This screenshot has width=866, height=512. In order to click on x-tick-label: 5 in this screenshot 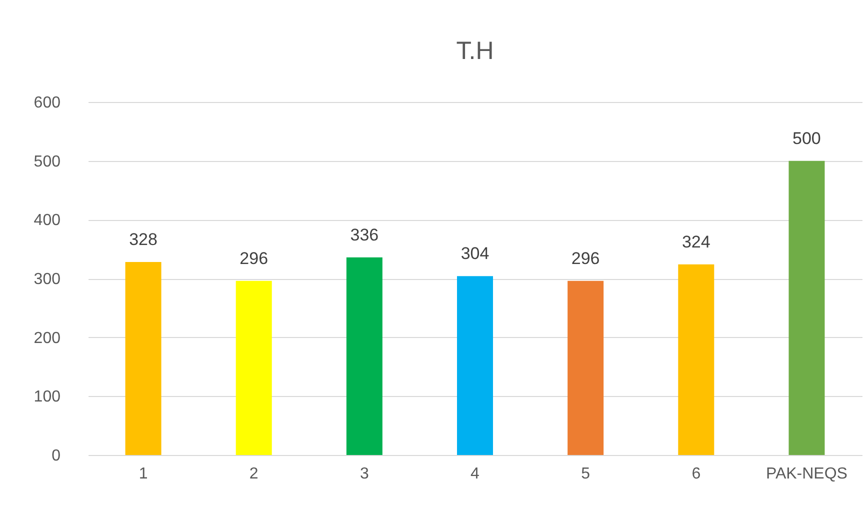, I will do `click(585, 474)`.